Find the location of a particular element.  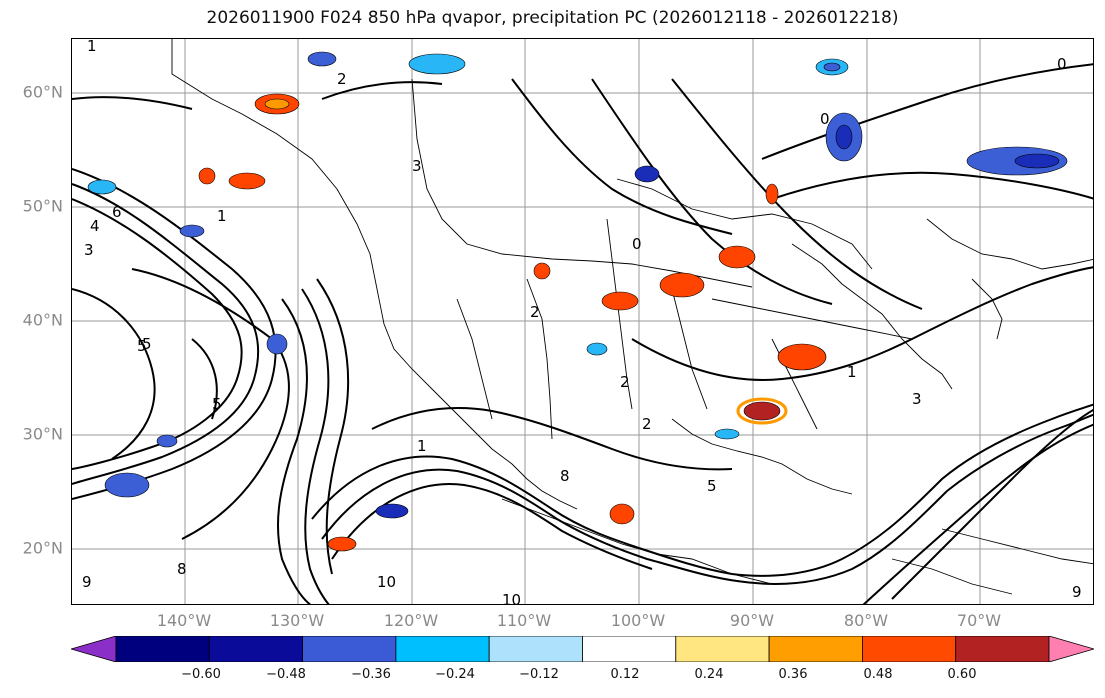

lat-label-30n: 30°N is located at coordinates (42, 434).